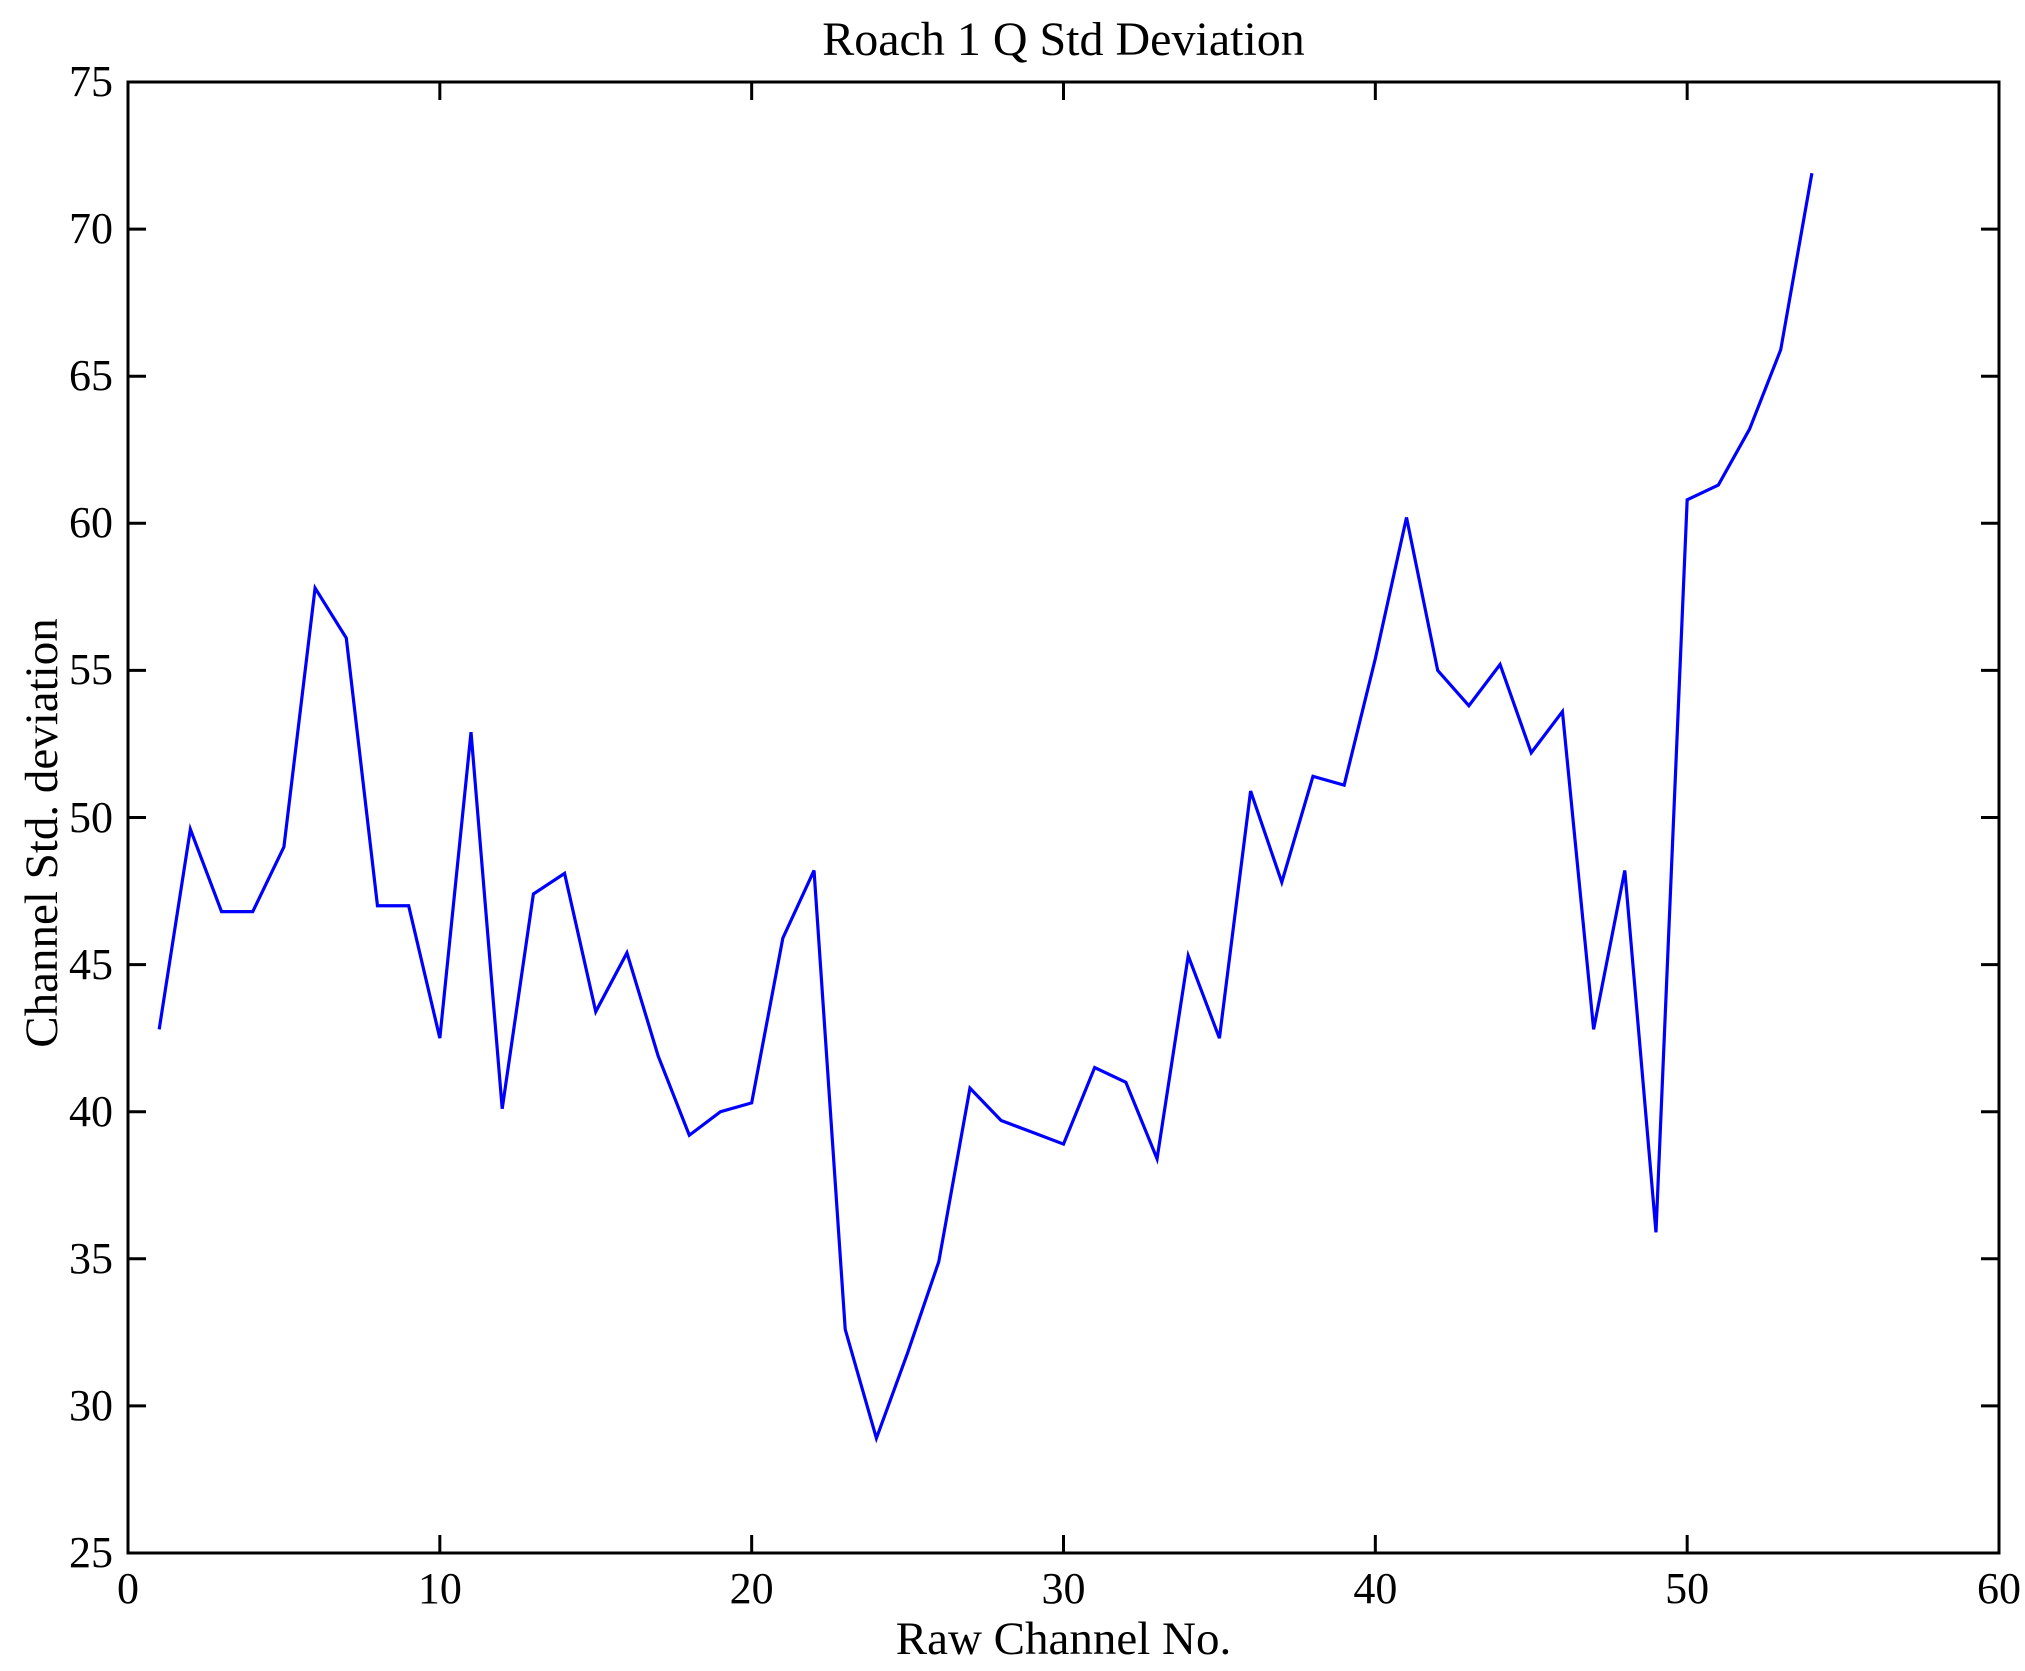 This screenshot has height=1671, width=2025. Describe the element at coordinates (1063, 1588) in the screenshot. I see `x-tick-label: 30` at that location.